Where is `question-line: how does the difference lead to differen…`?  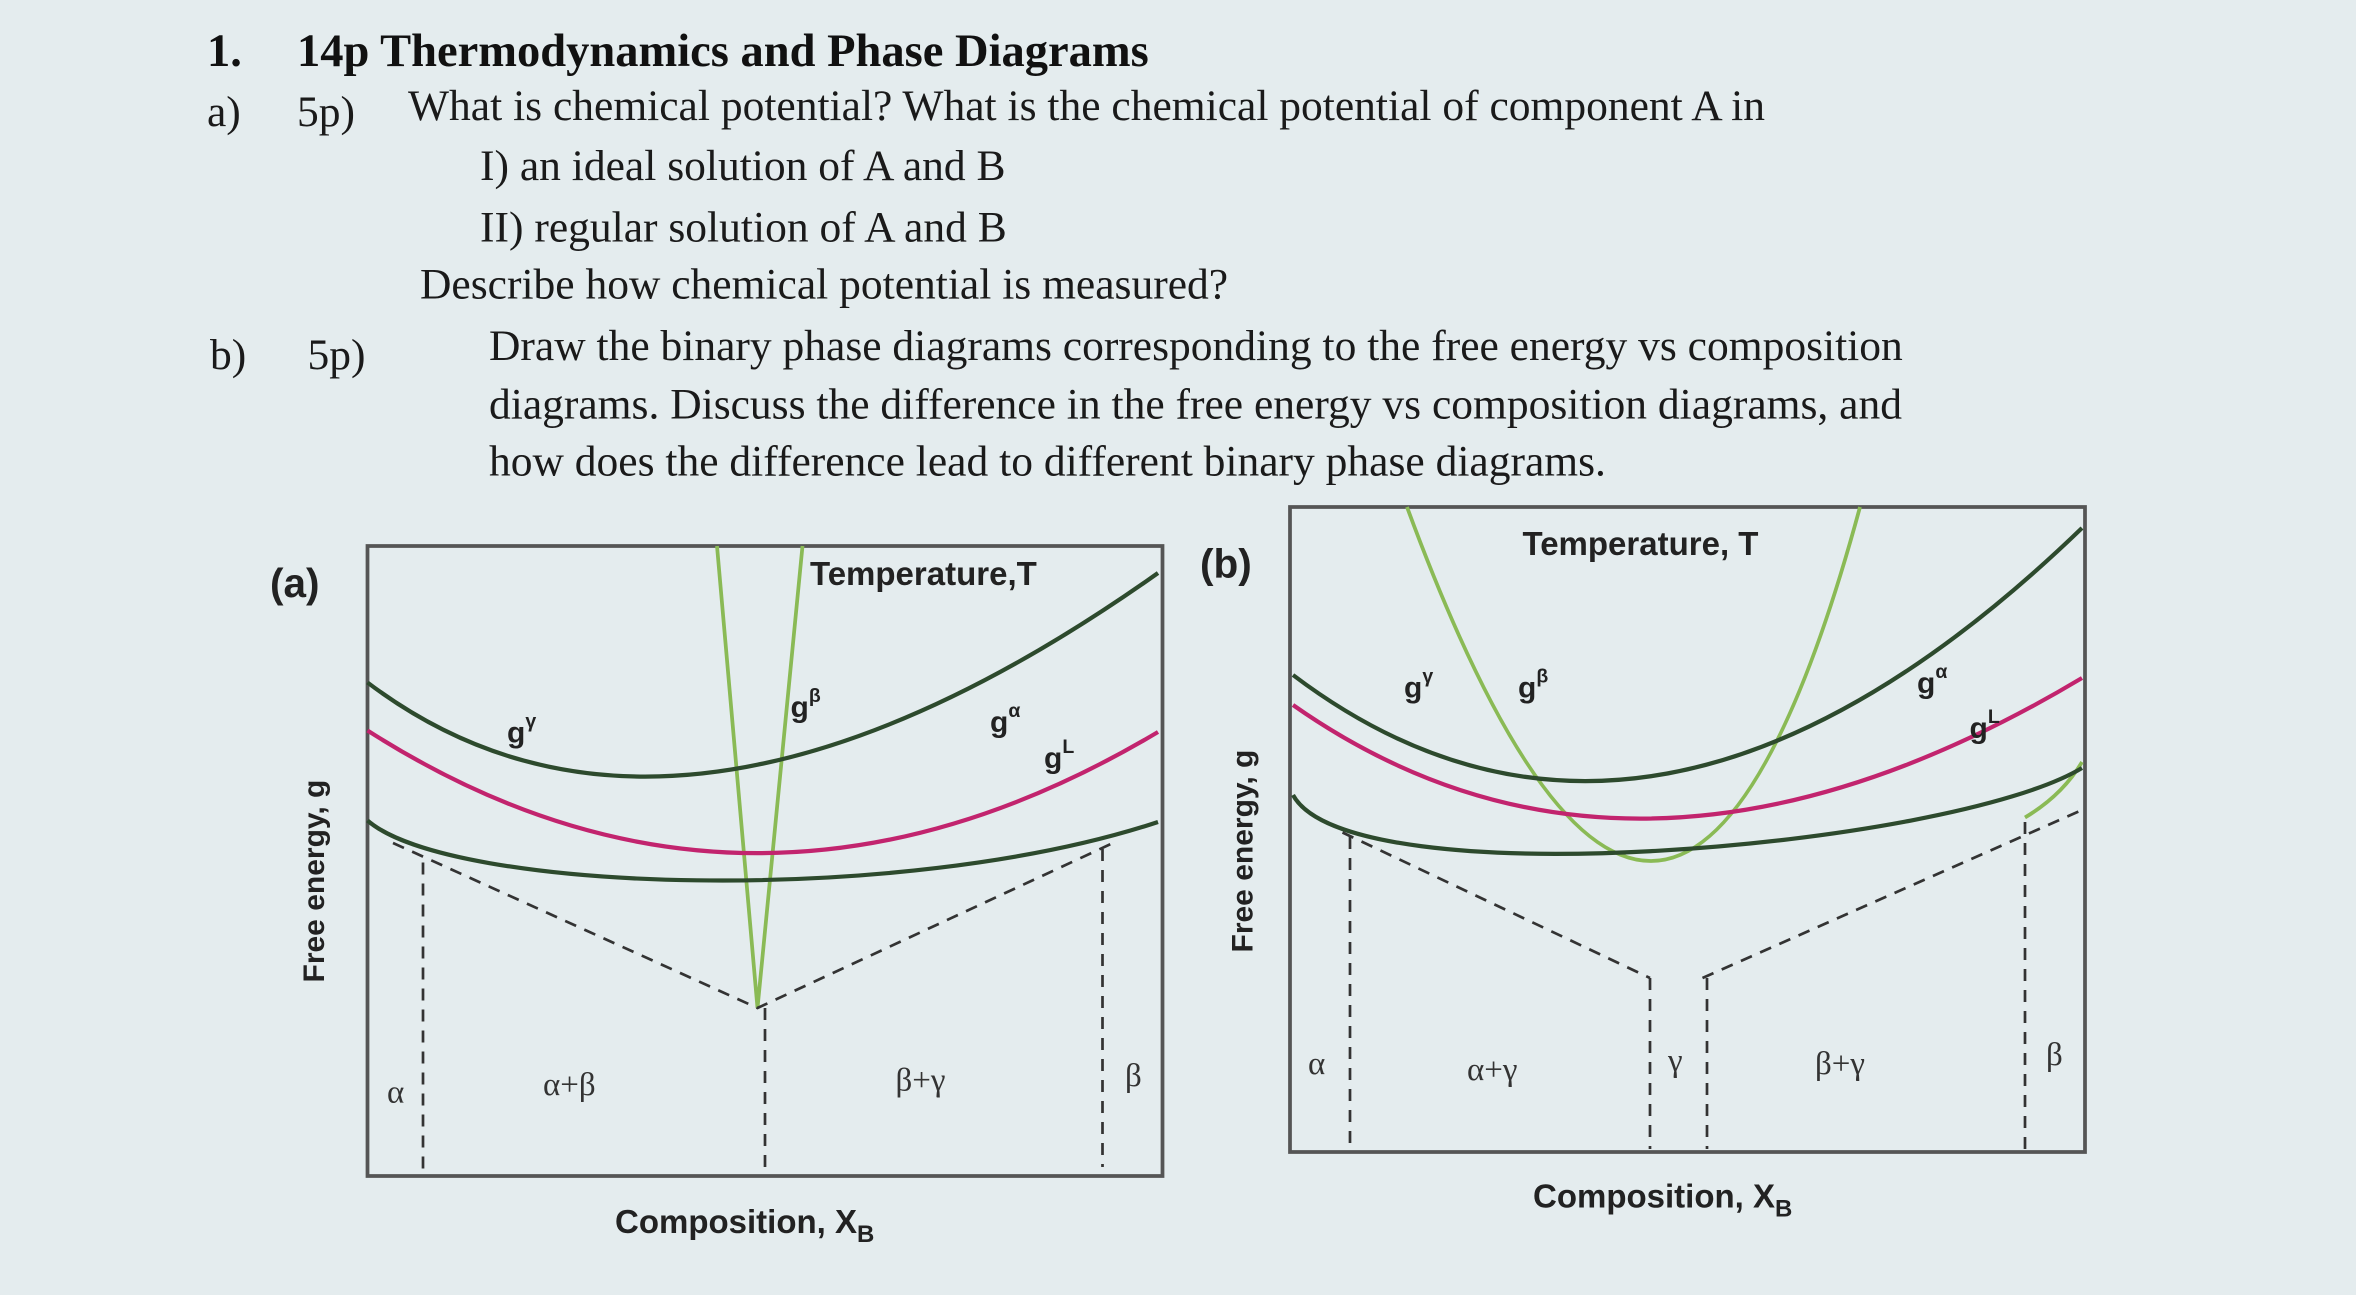 question-line: how does the difference lead to differen… is located at coordinates (1047, 462).